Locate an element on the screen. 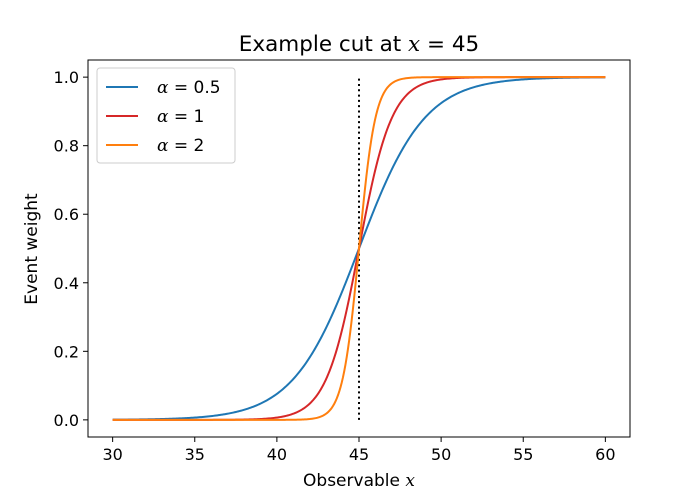 This screenshot has height=500, width=700. x-axis-label-variable: x is located at coordinates (410, 481).